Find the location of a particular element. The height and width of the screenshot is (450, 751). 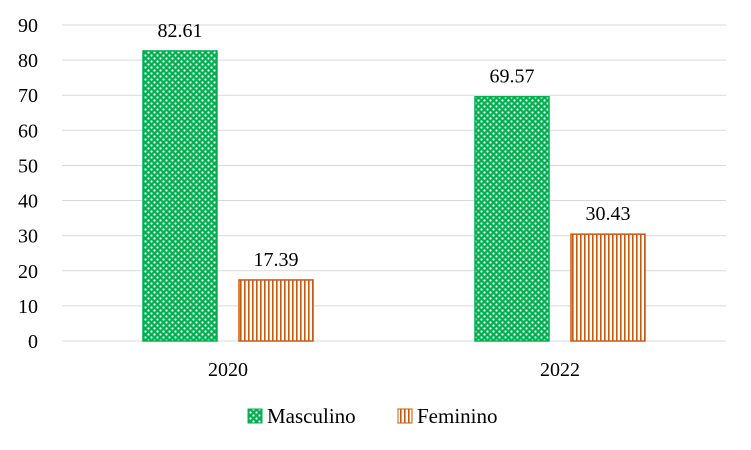

y-tick-label: 10 is located at coordinates (28, 307).